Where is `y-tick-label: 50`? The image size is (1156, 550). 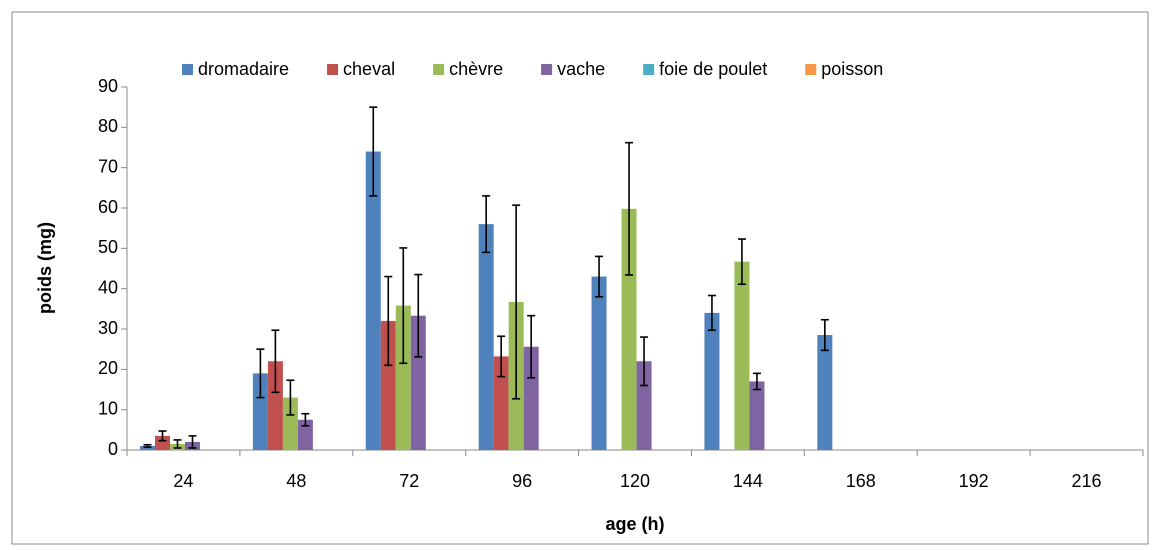
y-tick-label: 50 is located at coordinates (108, 247).